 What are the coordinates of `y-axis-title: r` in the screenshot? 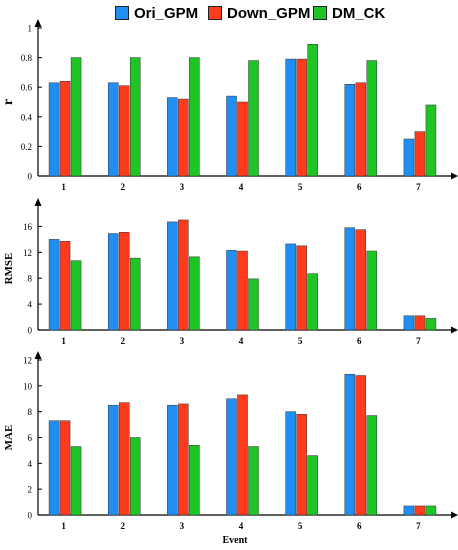 It's located at (8, 102).